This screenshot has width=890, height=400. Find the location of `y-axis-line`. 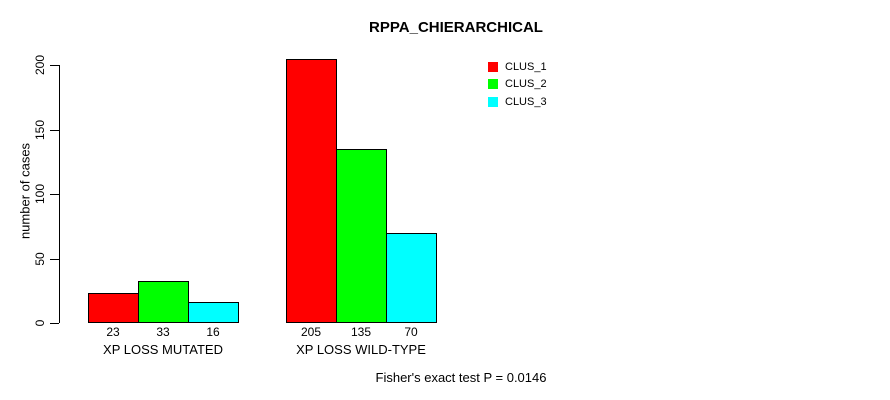

y-axis-line is located at coordinates (59, 194).